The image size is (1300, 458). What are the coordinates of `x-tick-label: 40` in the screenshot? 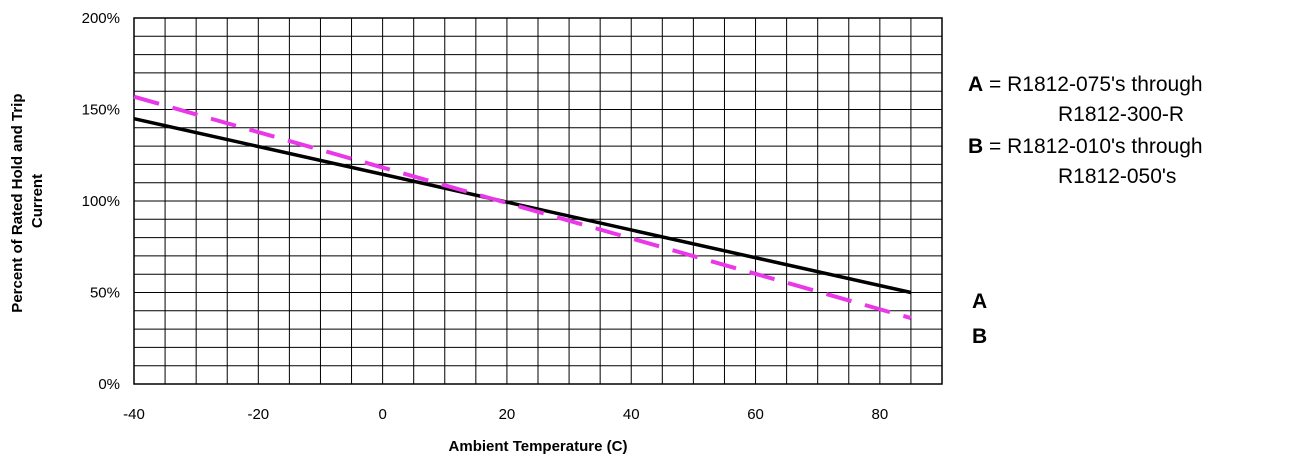 It's located at (631, 414).